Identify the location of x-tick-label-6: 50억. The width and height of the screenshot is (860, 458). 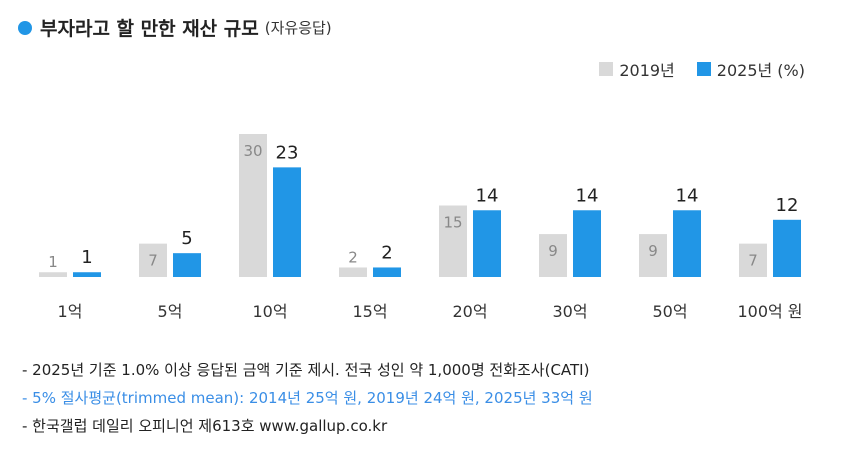
(669, 311).